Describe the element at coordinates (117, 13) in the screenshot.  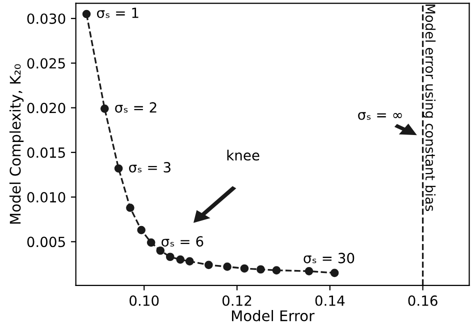
I see `annotation: σₛ = 1` at that location.